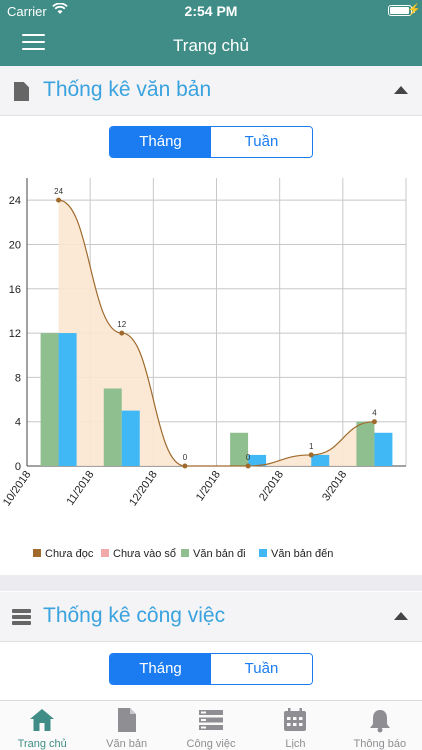 This screenshot has width=422, height=750. Describe the element at coordinates (15, 245) in the screenshot. I see `y-tick-label: 20` at that location.